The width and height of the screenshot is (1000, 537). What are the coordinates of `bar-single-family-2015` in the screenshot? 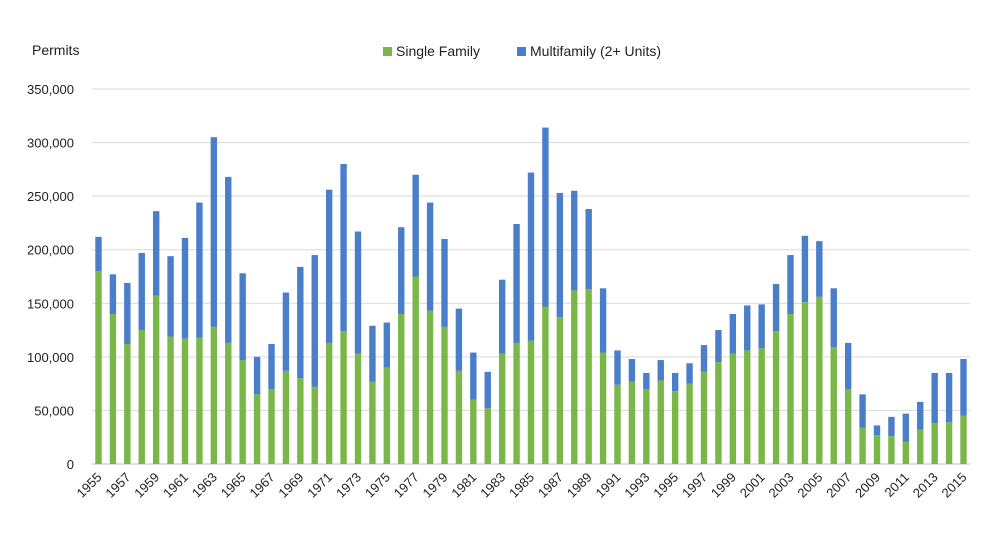 It's located at (963, 439).